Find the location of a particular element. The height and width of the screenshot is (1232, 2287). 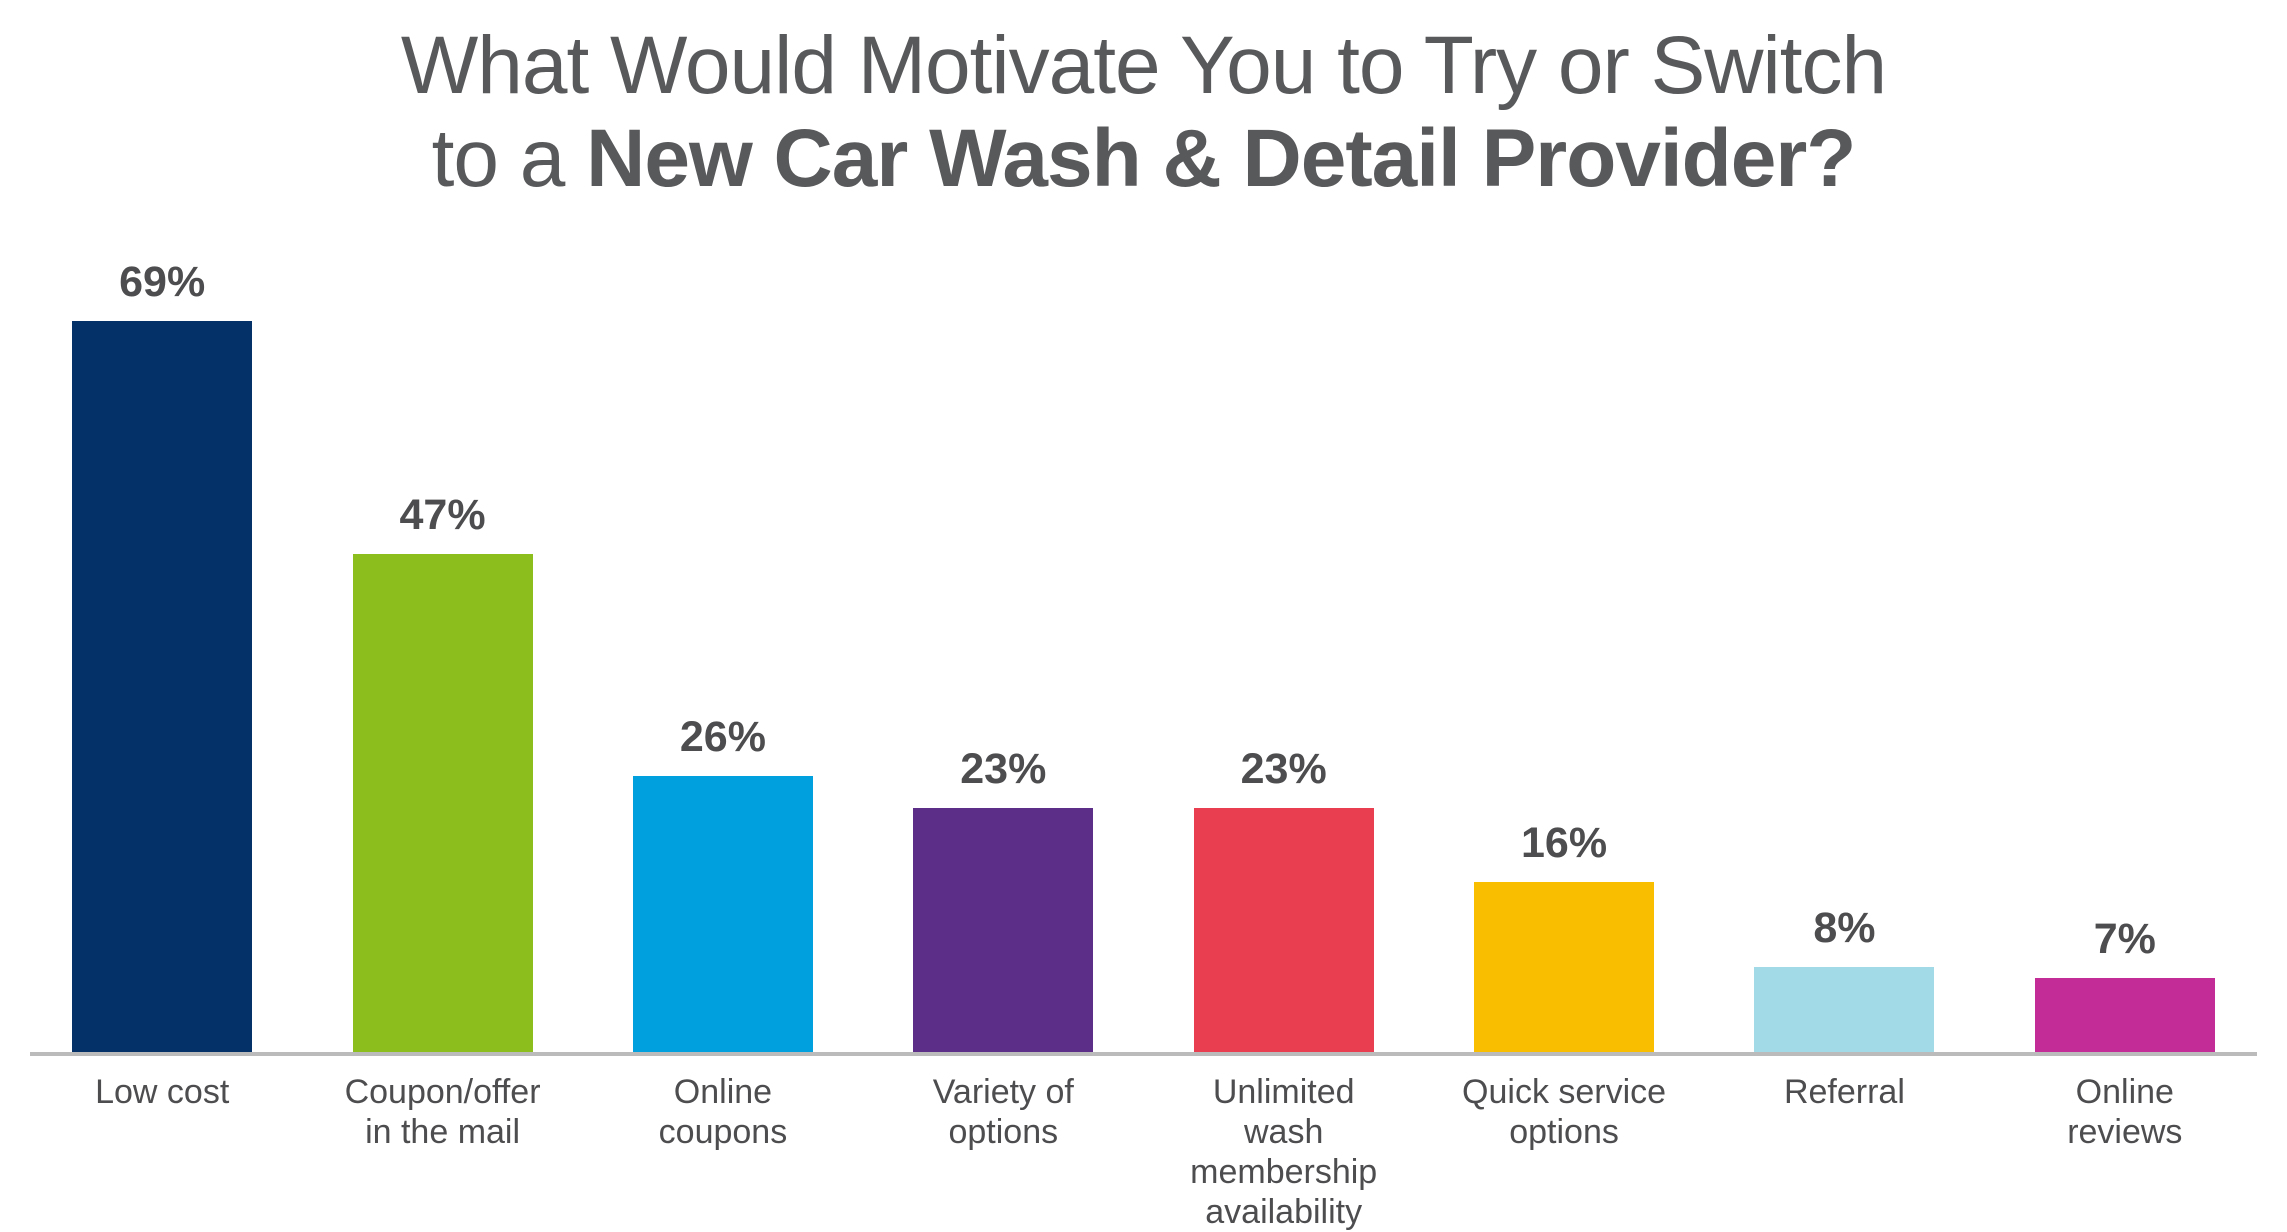

bar-column-variety-of-options: 23% is located at coordinates (1003, 898).